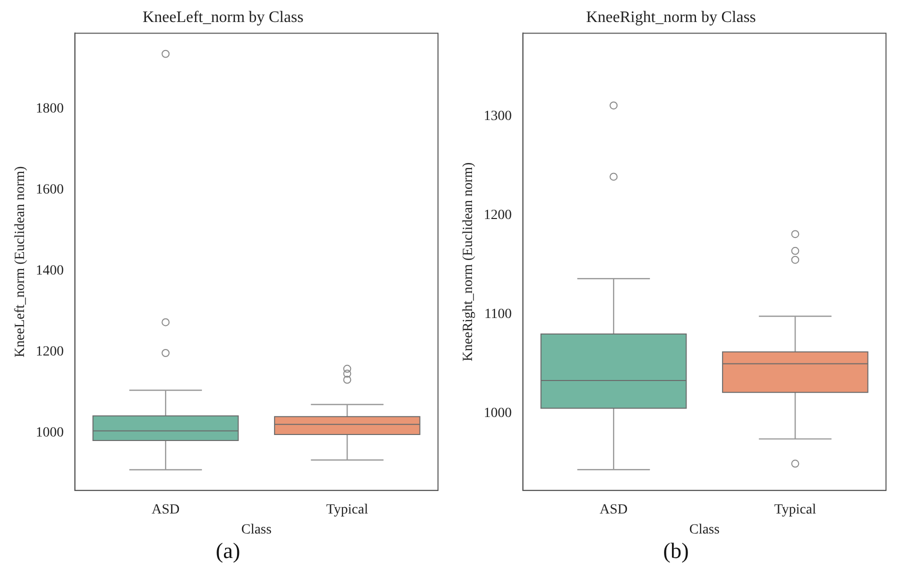 The image size is (897, 578). I want to click on y-tick-label: 1400, so click(50, 270).